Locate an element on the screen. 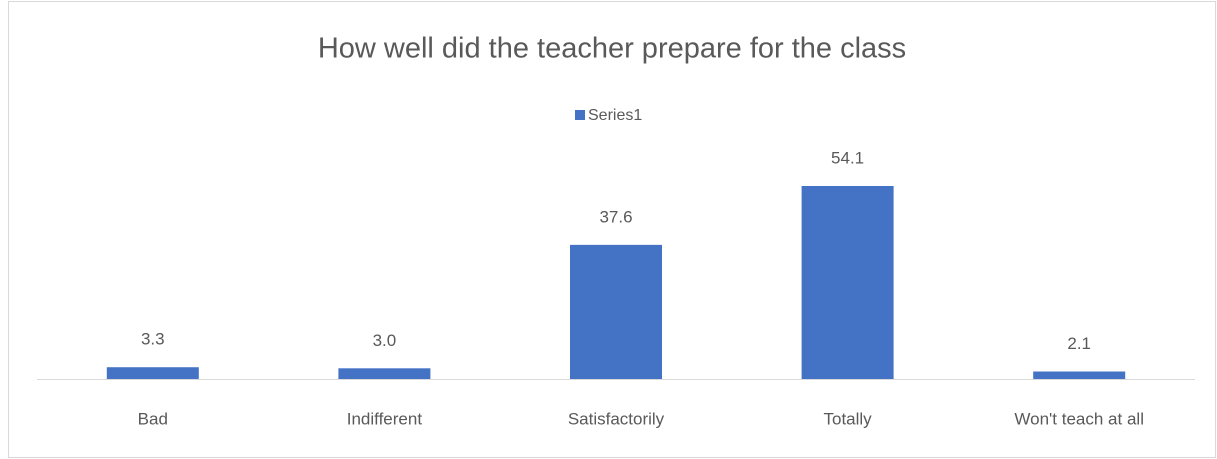  x-tick-label: Won't teach at all is located at coordinates (1079, 418).